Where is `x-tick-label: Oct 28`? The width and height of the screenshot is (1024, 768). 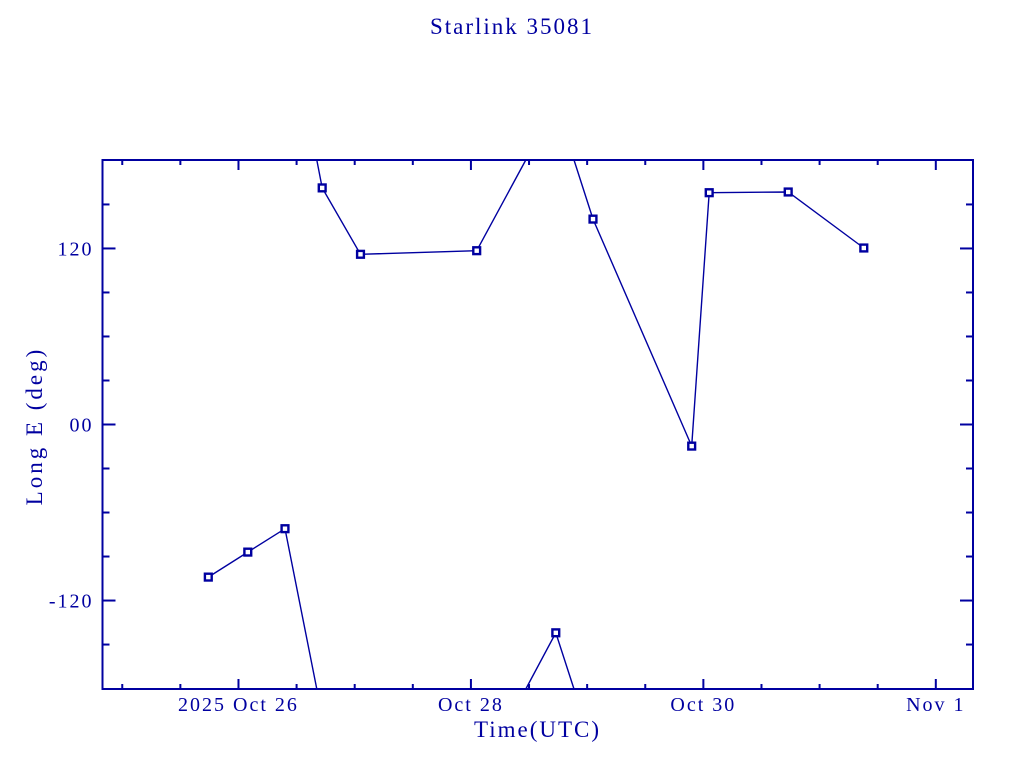
x-tick-label: Oct 28 is located at coordinates (471, 705).